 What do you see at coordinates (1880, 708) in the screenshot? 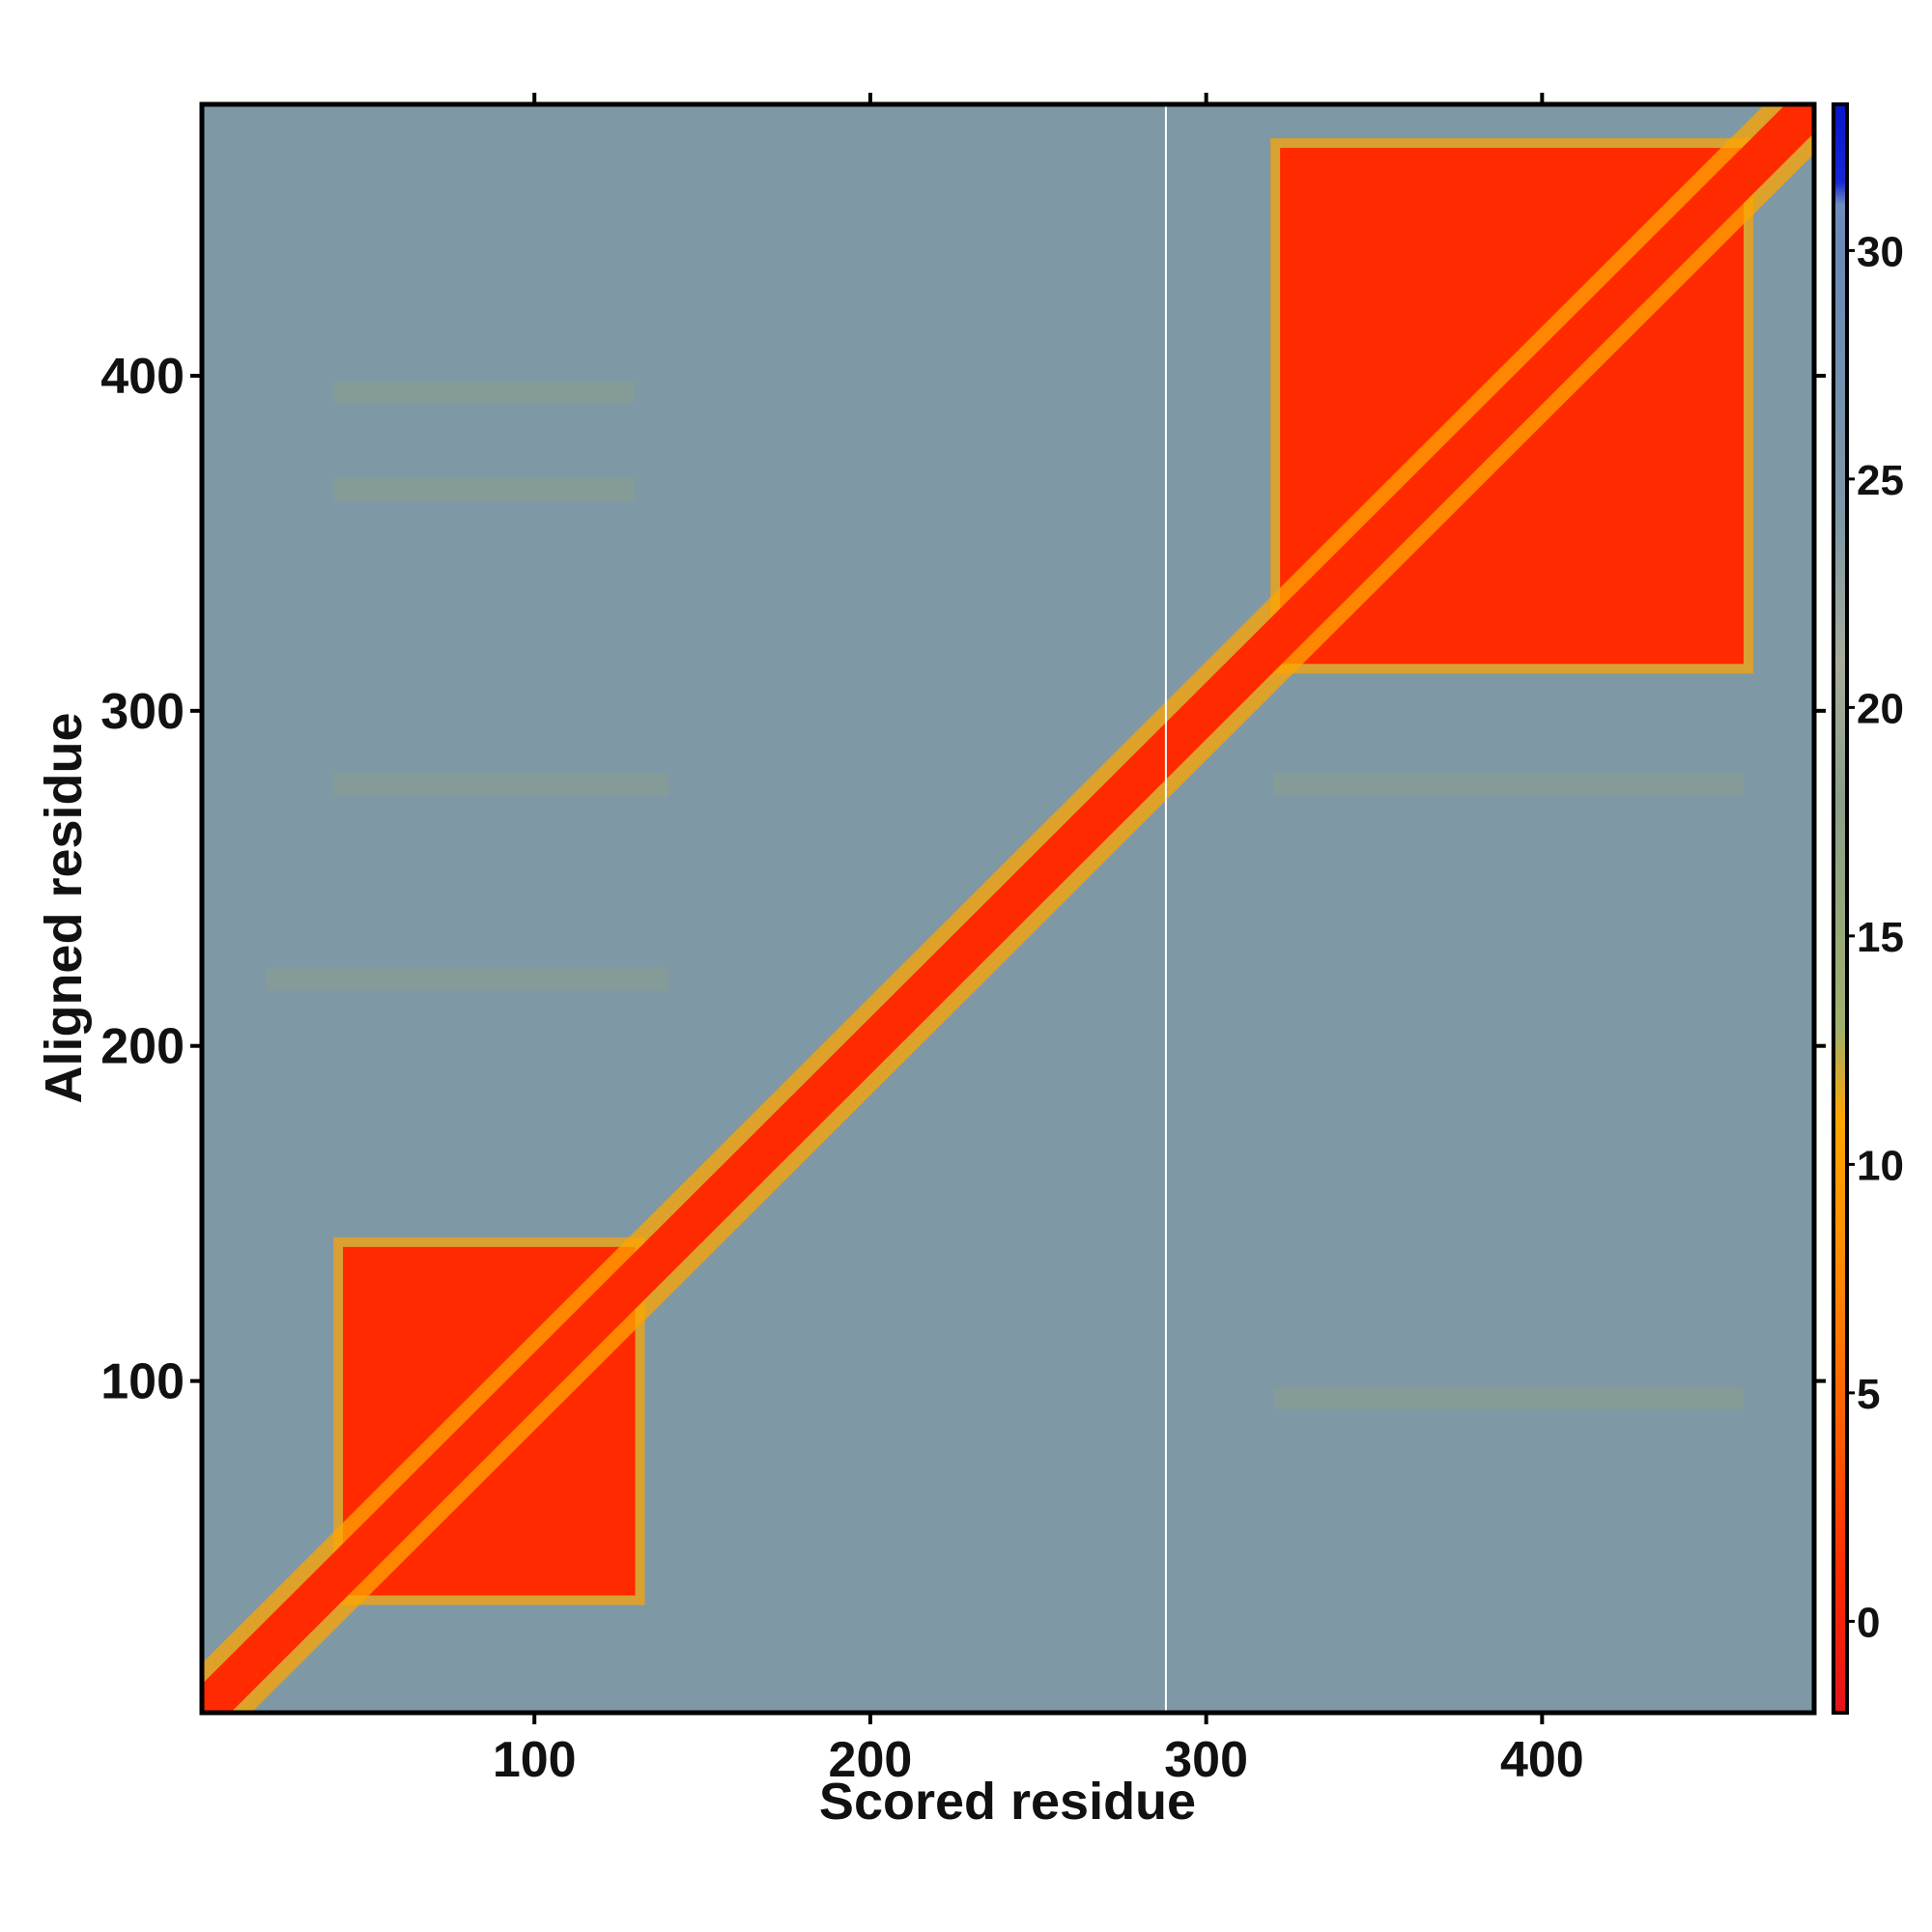
I see `colorbar-tick-label-20: 20` at bounding box center [1880, 708].